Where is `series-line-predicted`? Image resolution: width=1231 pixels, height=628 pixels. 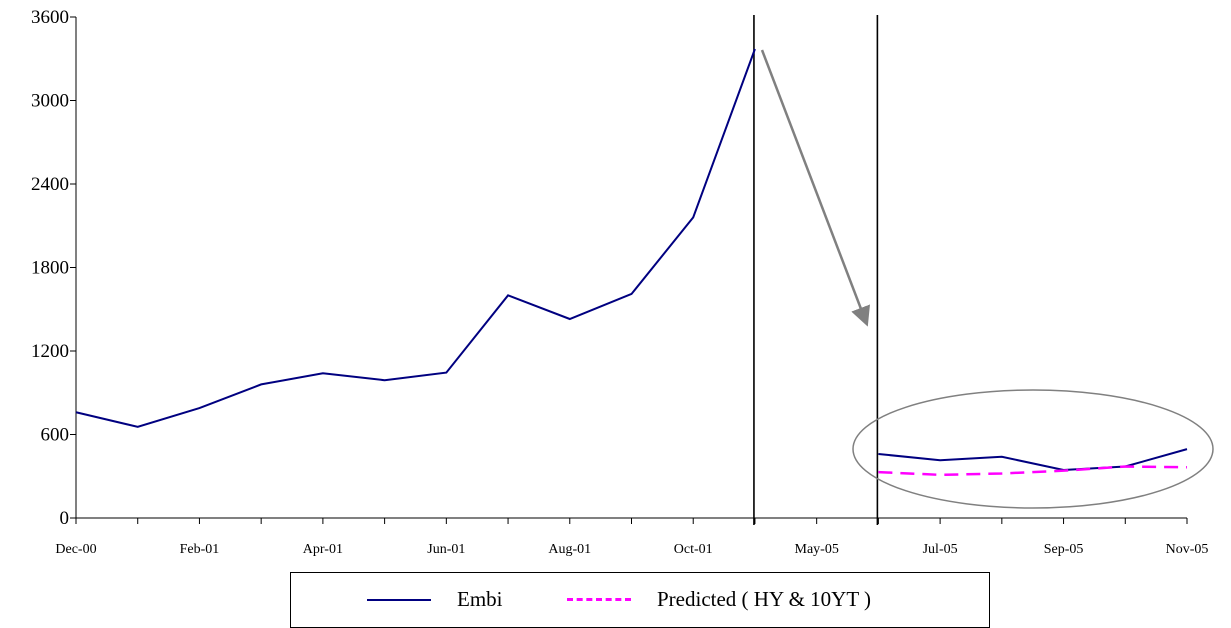 series-line-predicted is located at coordinates (1033, 471).